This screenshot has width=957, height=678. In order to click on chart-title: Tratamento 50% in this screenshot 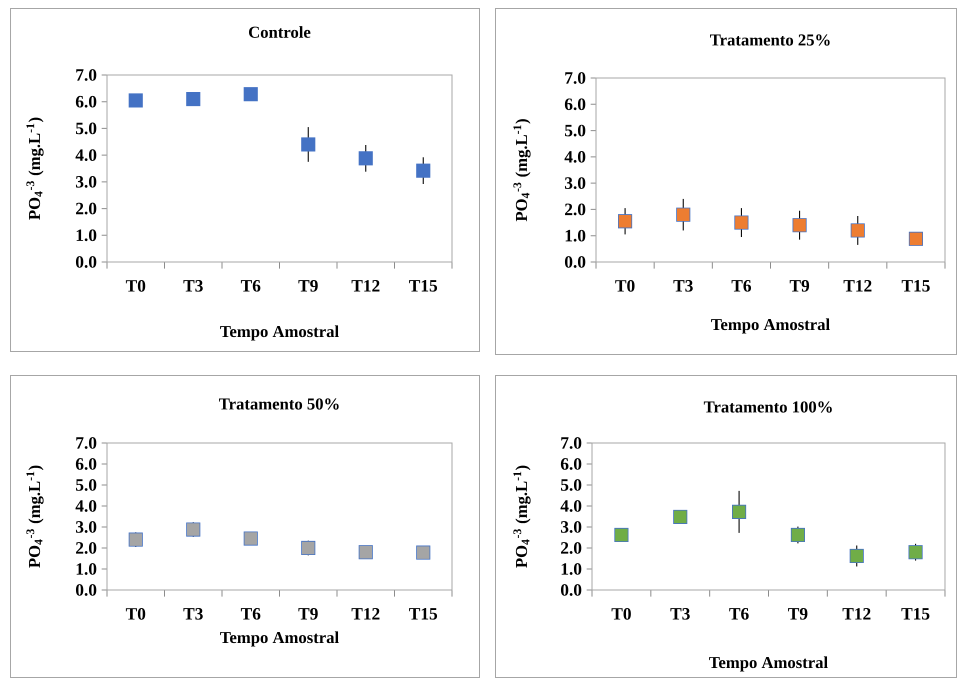, I will do `click(279, 404)`.